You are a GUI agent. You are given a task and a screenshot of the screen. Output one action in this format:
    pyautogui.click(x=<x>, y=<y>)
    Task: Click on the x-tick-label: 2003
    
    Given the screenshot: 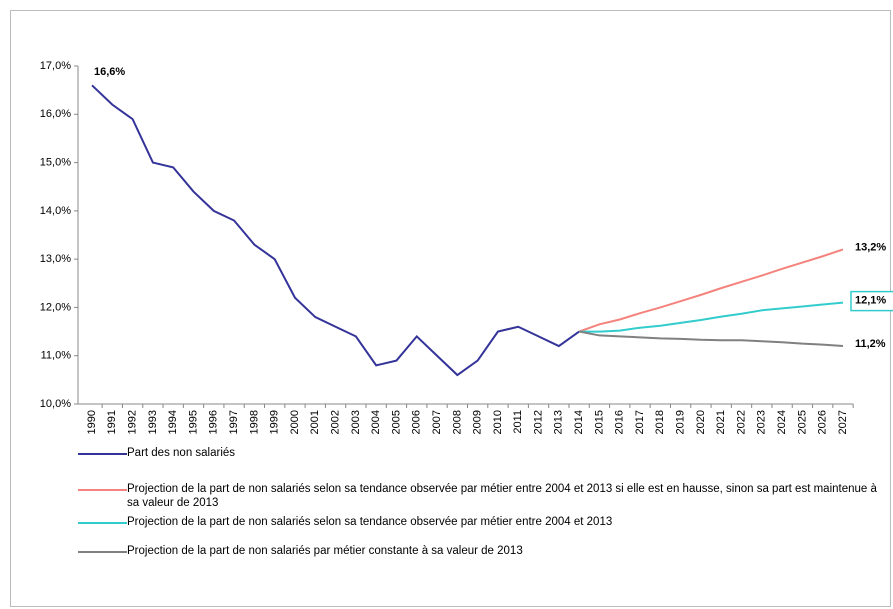 What is the action you would take?
    pyautogui.click(x=356, y=422)
    